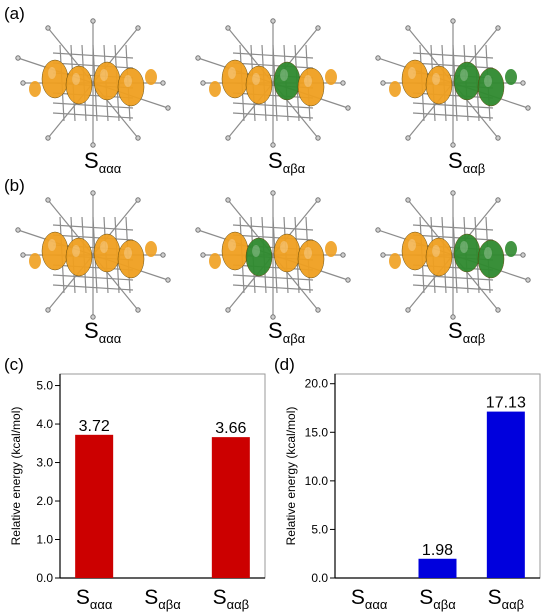  Describe the element at coordinates (44, 463) in the screenshot. I see `y-tick-label: 3.0` at that location.